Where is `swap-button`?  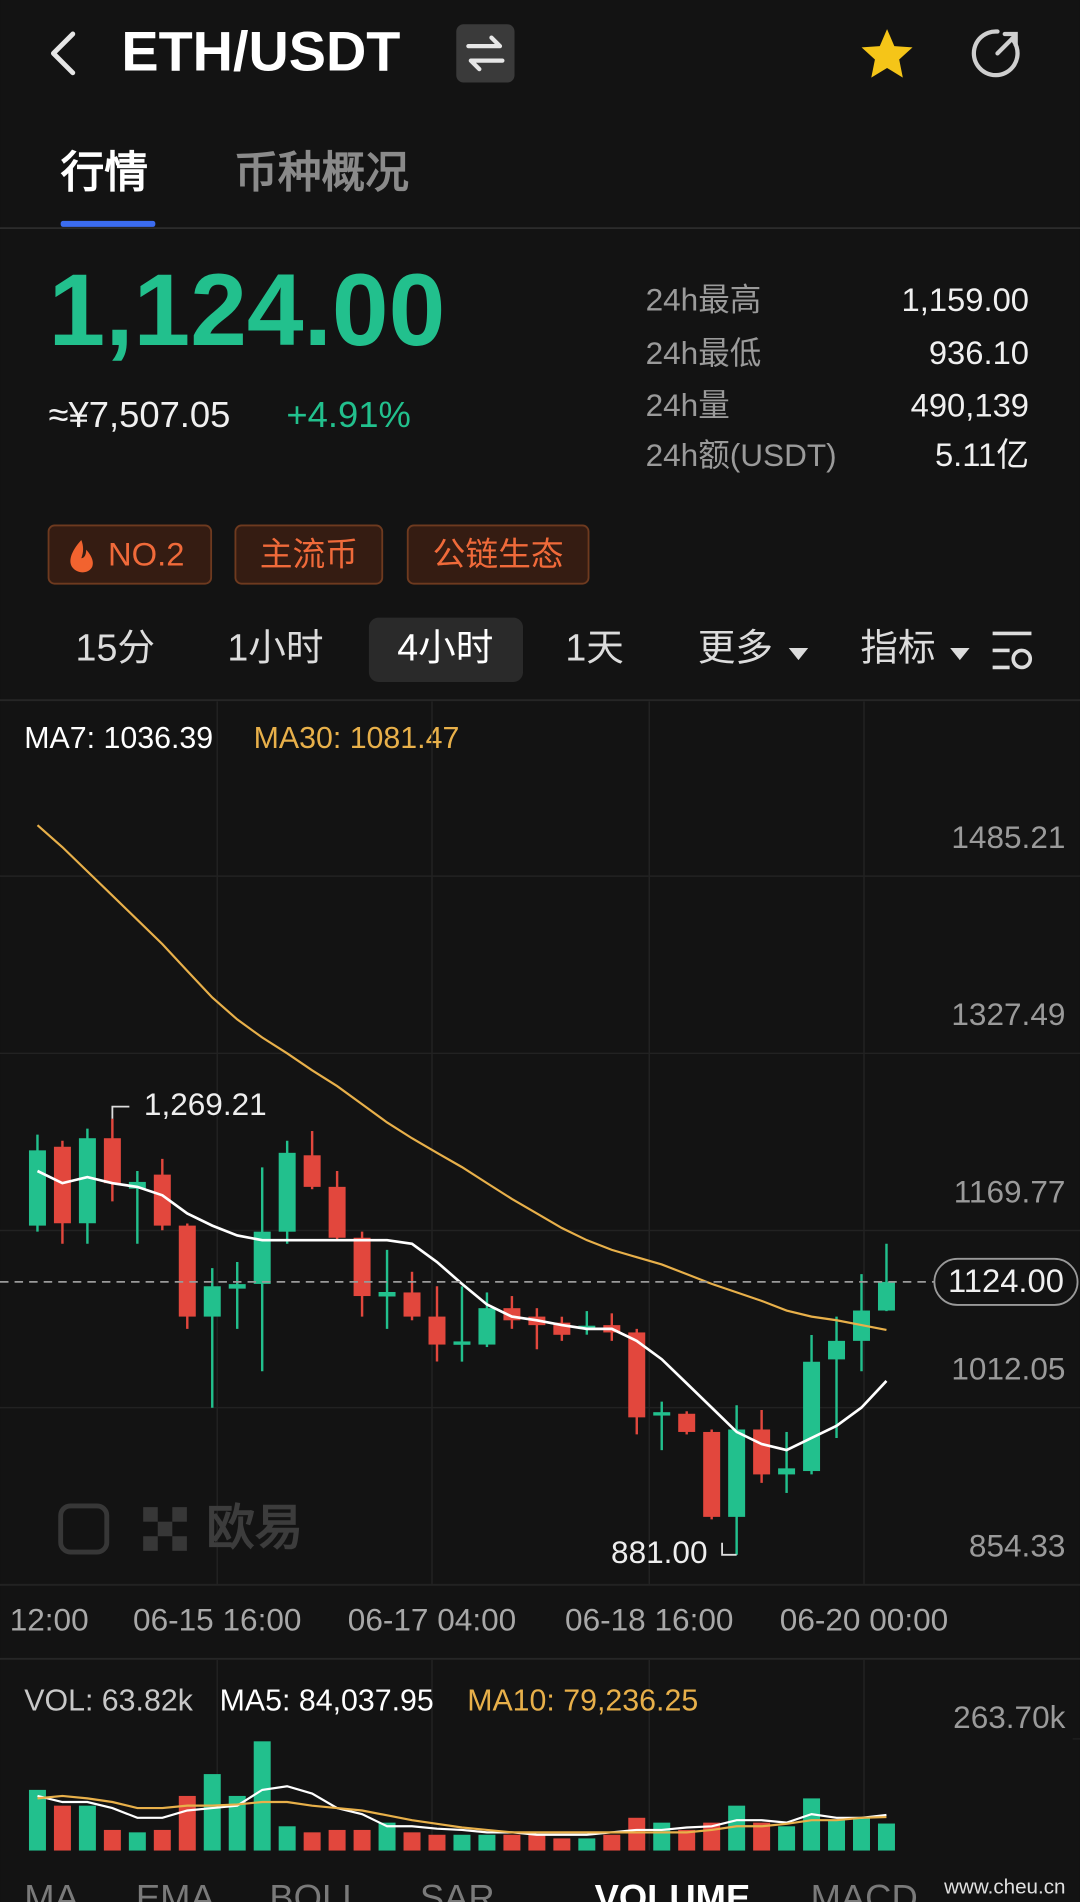
swap-button is located at coordinates (485, 53).